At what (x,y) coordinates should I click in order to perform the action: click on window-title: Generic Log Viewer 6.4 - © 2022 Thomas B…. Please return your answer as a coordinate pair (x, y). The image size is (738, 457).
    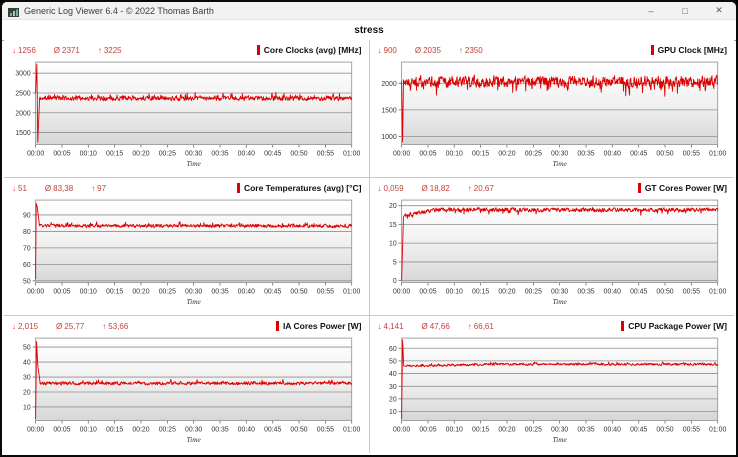
    Looking at the image, I should click on (119, 10).